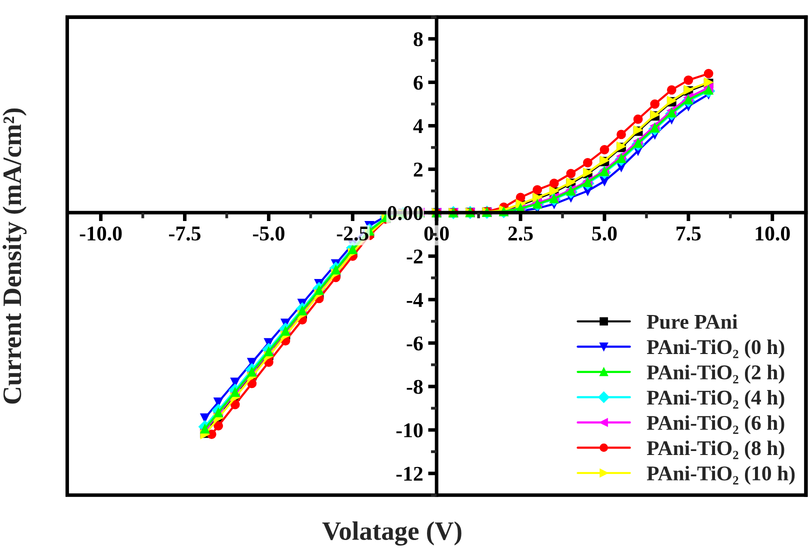 The width and height of the screenshot is (810, 552). I want to click on y-tick-label: 6, so click(418, 83).